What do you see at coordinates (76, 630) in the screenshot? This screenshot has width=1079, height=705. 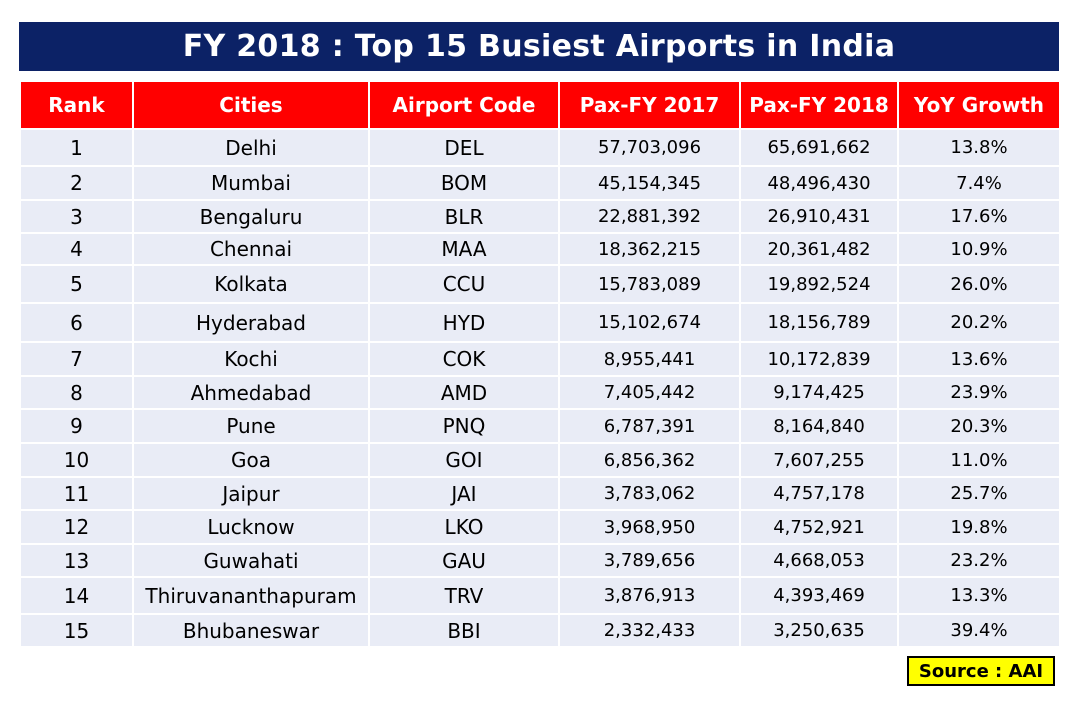 I see `rank-cell: 15` at bounding box center [76, 630].